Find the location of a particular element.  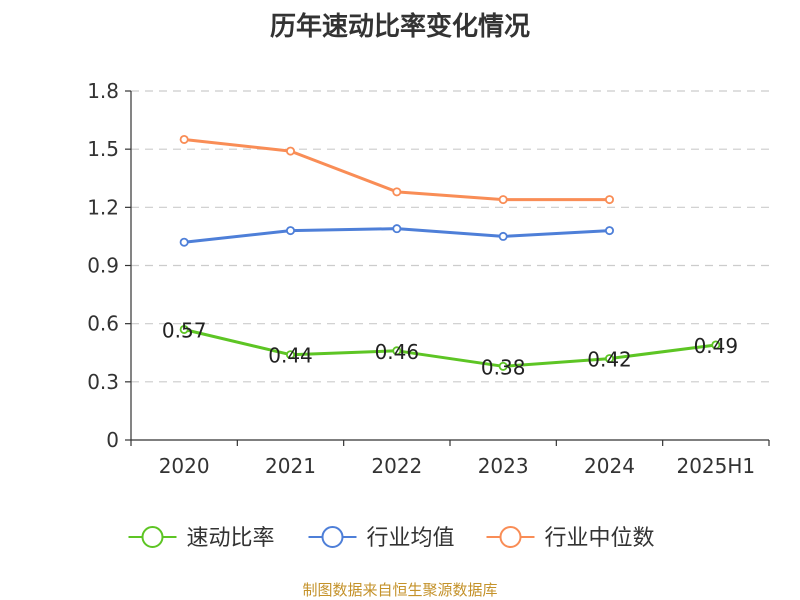

legend-label: 行业中位数 is located at coordinates (600, 538).